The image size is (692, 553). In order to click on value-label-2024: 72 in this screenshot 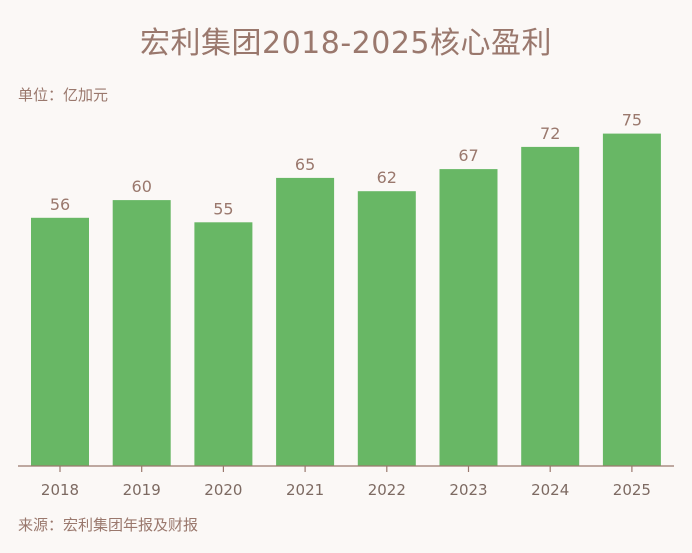, I will do `click(550, 133)`.